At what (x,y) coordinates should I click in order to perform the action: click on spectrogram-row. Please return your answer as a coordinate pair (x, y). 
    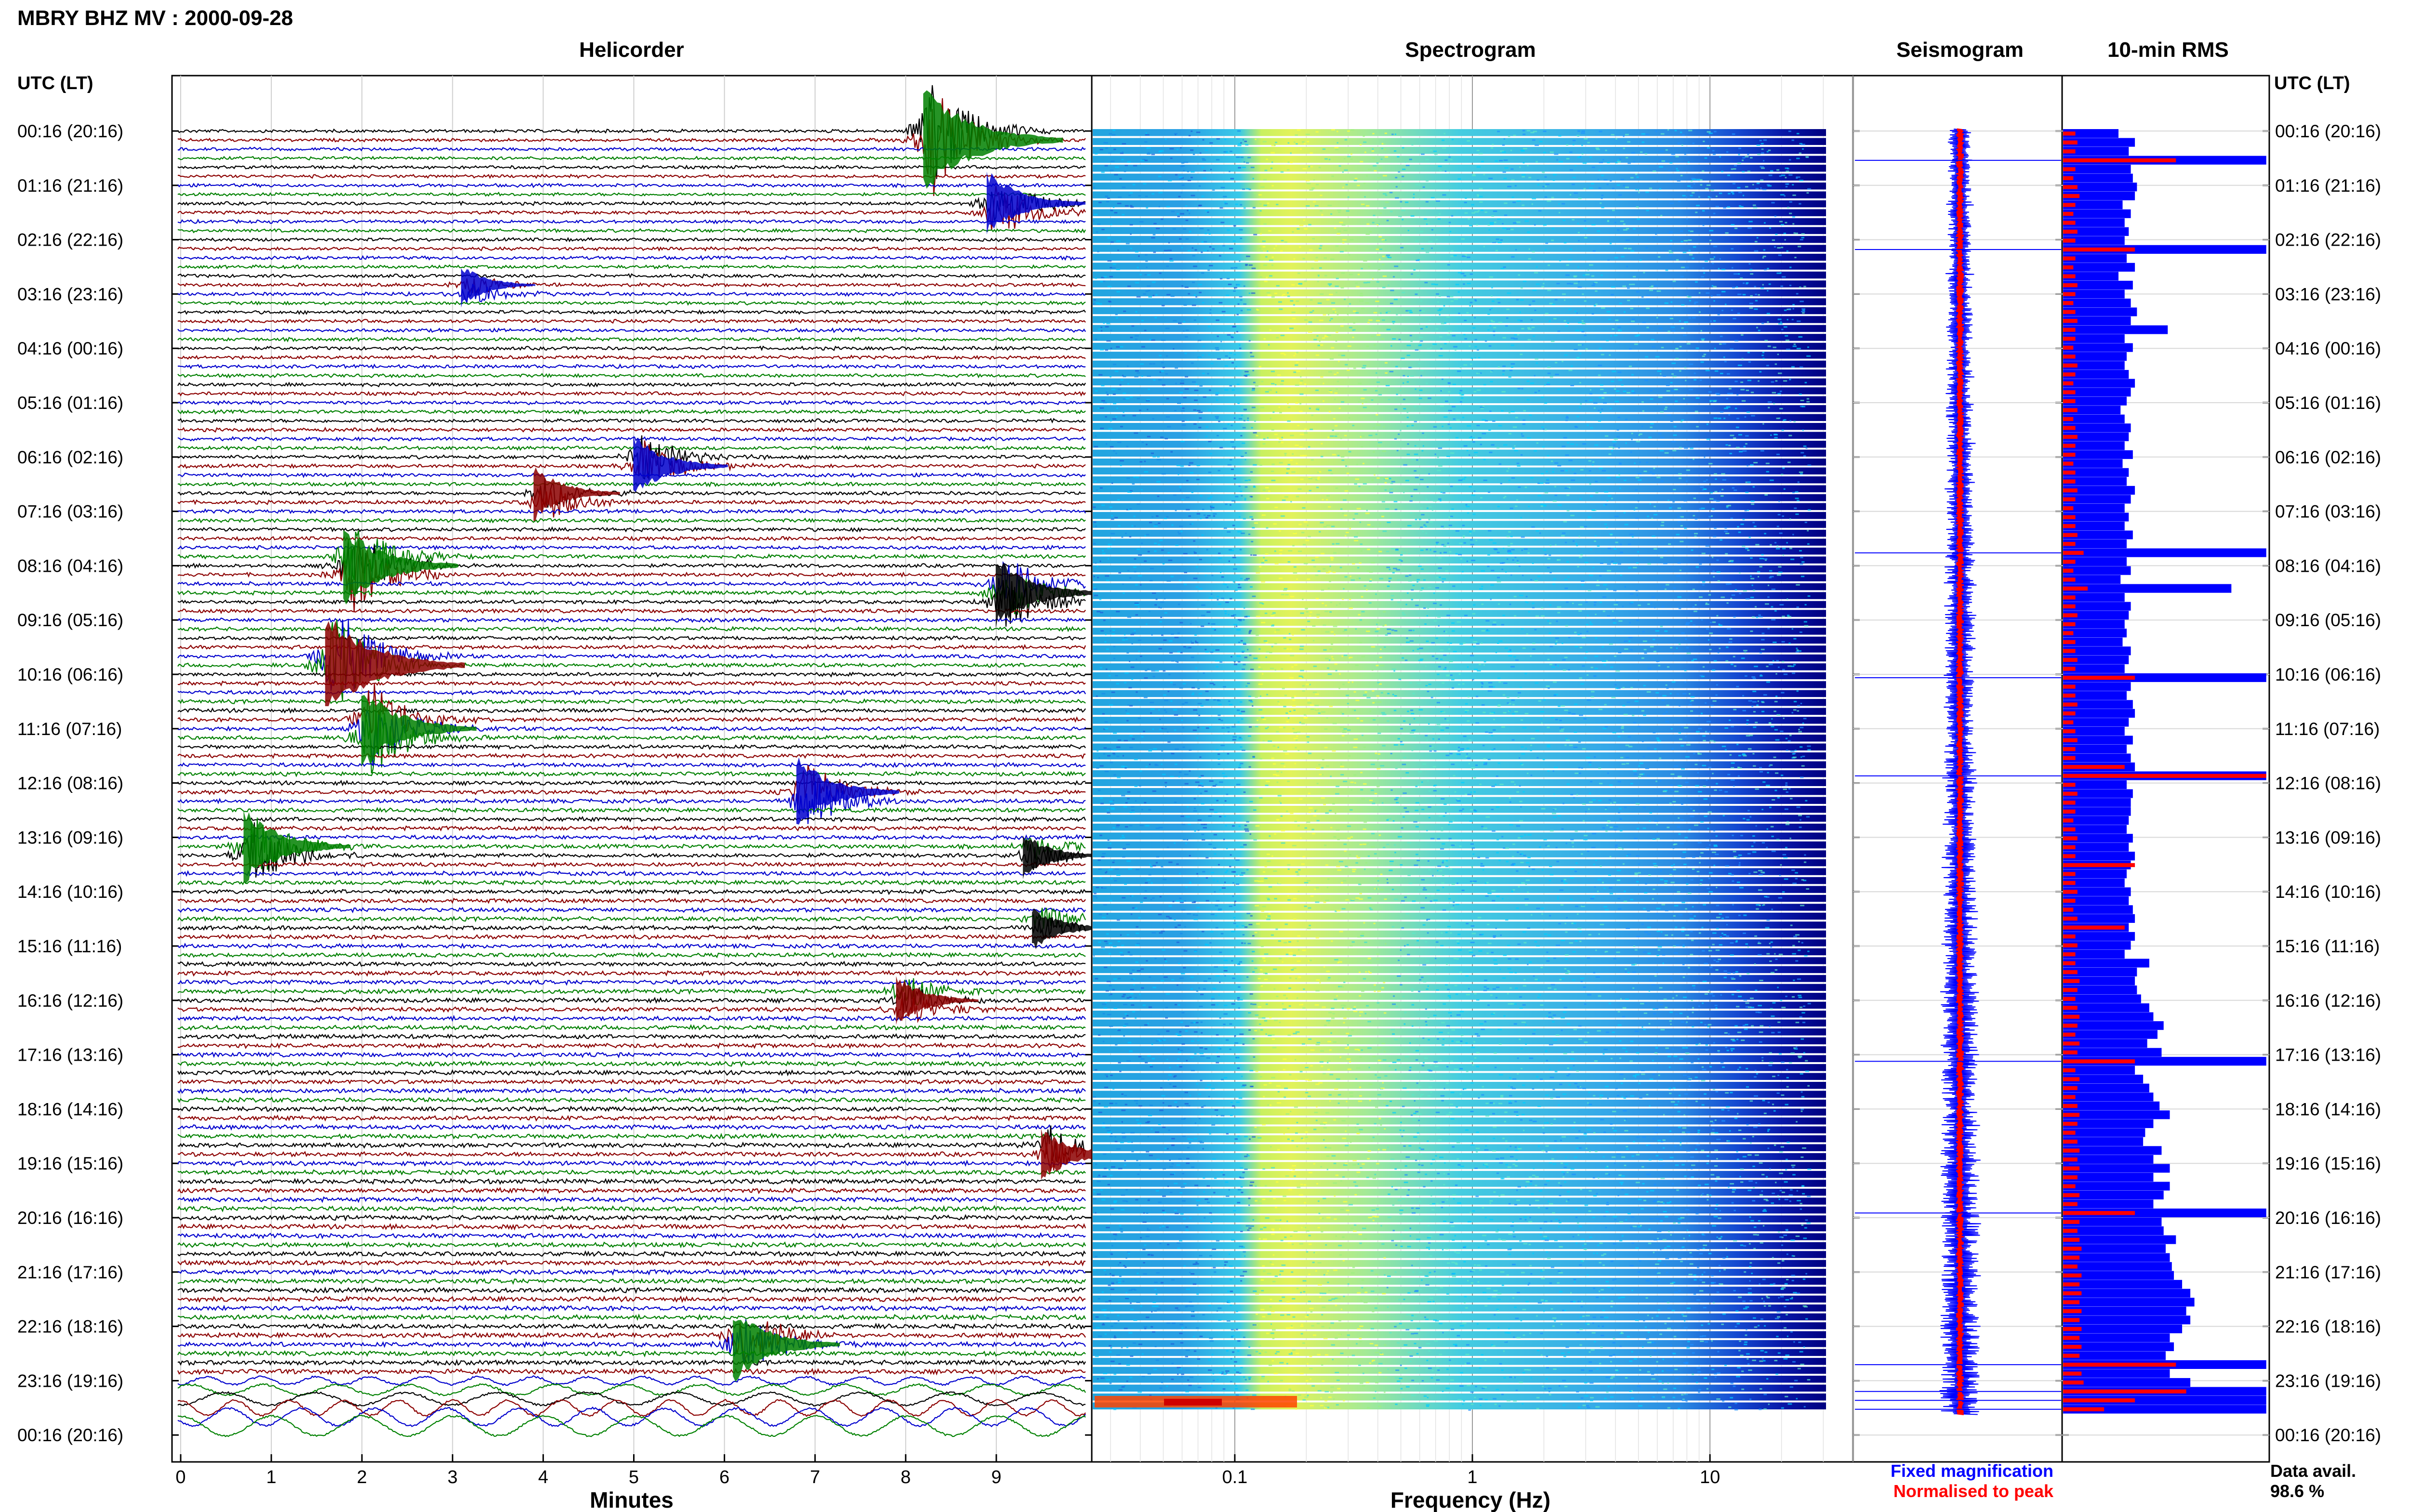
    Looking at the image, I should click on (1459, 1174).